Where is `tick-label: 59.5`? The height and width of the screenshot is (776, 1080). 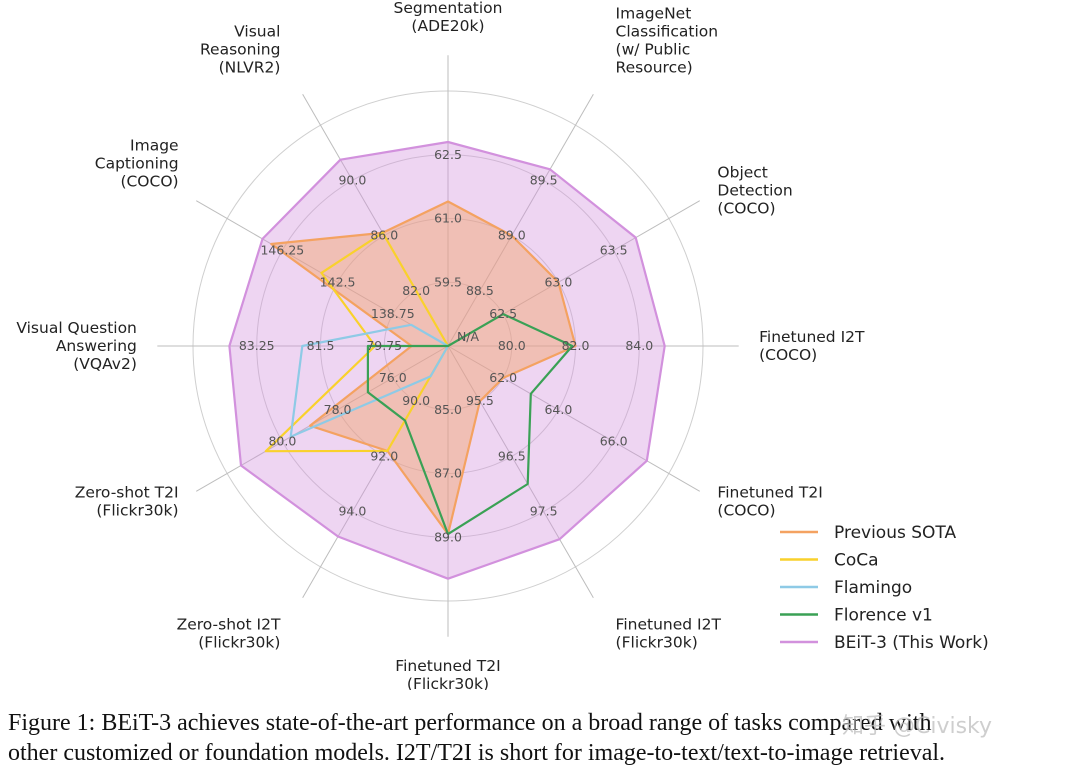
tick-label: 59.5 is located at coordinates (448, 281).